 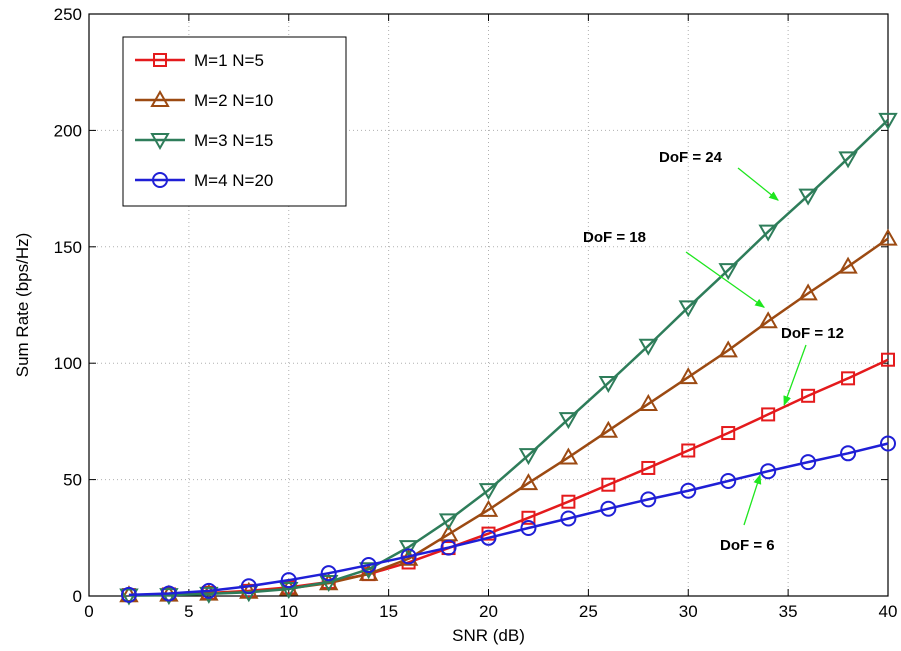 I want to click on annotation: DoF = 12, so click(x=812, y=366).